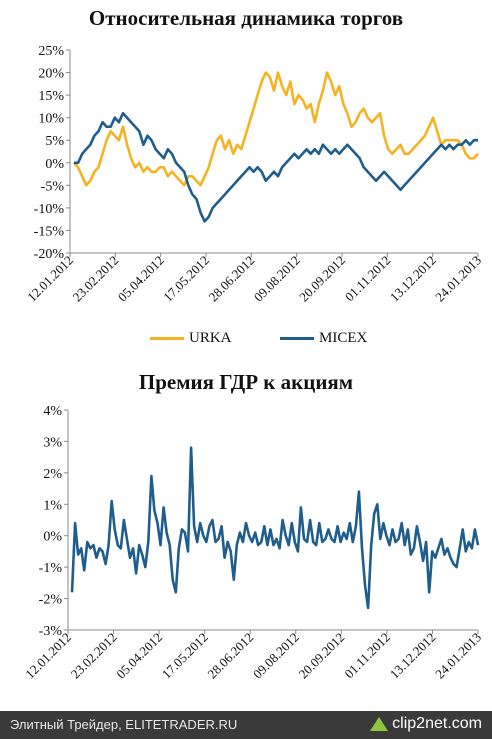 The width and height of the screenshot is (492, 739). Describe the element at coordinates (343, 338) in the screenshot. I see `legend-label-micex: MICEX` at that location.